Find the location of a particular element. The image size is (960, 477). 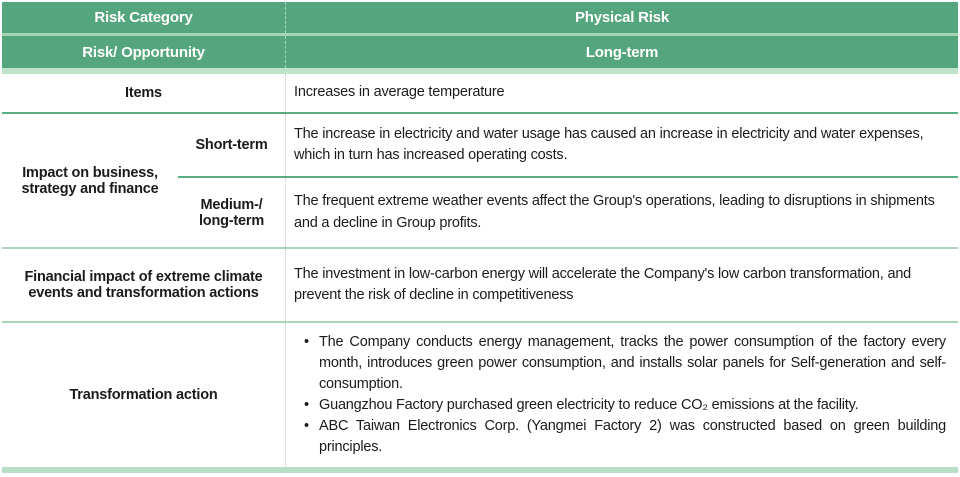

long-term-label: Long-term is located at coordinates (622, 52).